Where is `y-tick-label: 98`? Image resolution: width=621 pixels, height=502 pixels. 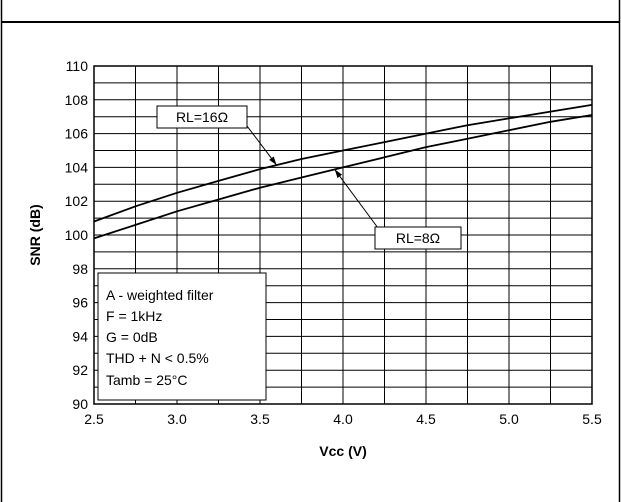 y-tick-label: 98 is located at coordinates (80, 269).